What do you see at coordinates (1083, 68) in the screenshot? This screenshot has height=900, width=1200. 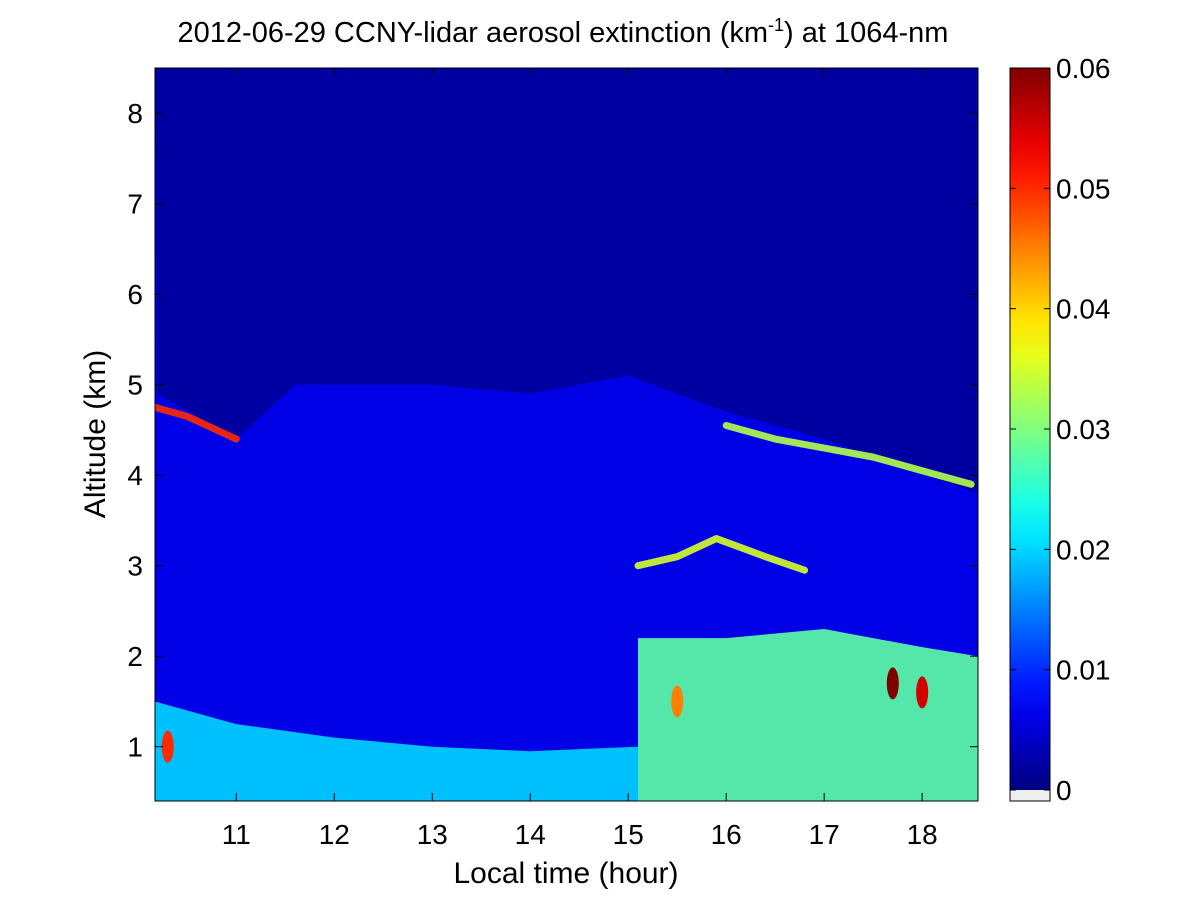 I see `colorbar-tick-label: 0.06` at bounding box center [1083, 68].